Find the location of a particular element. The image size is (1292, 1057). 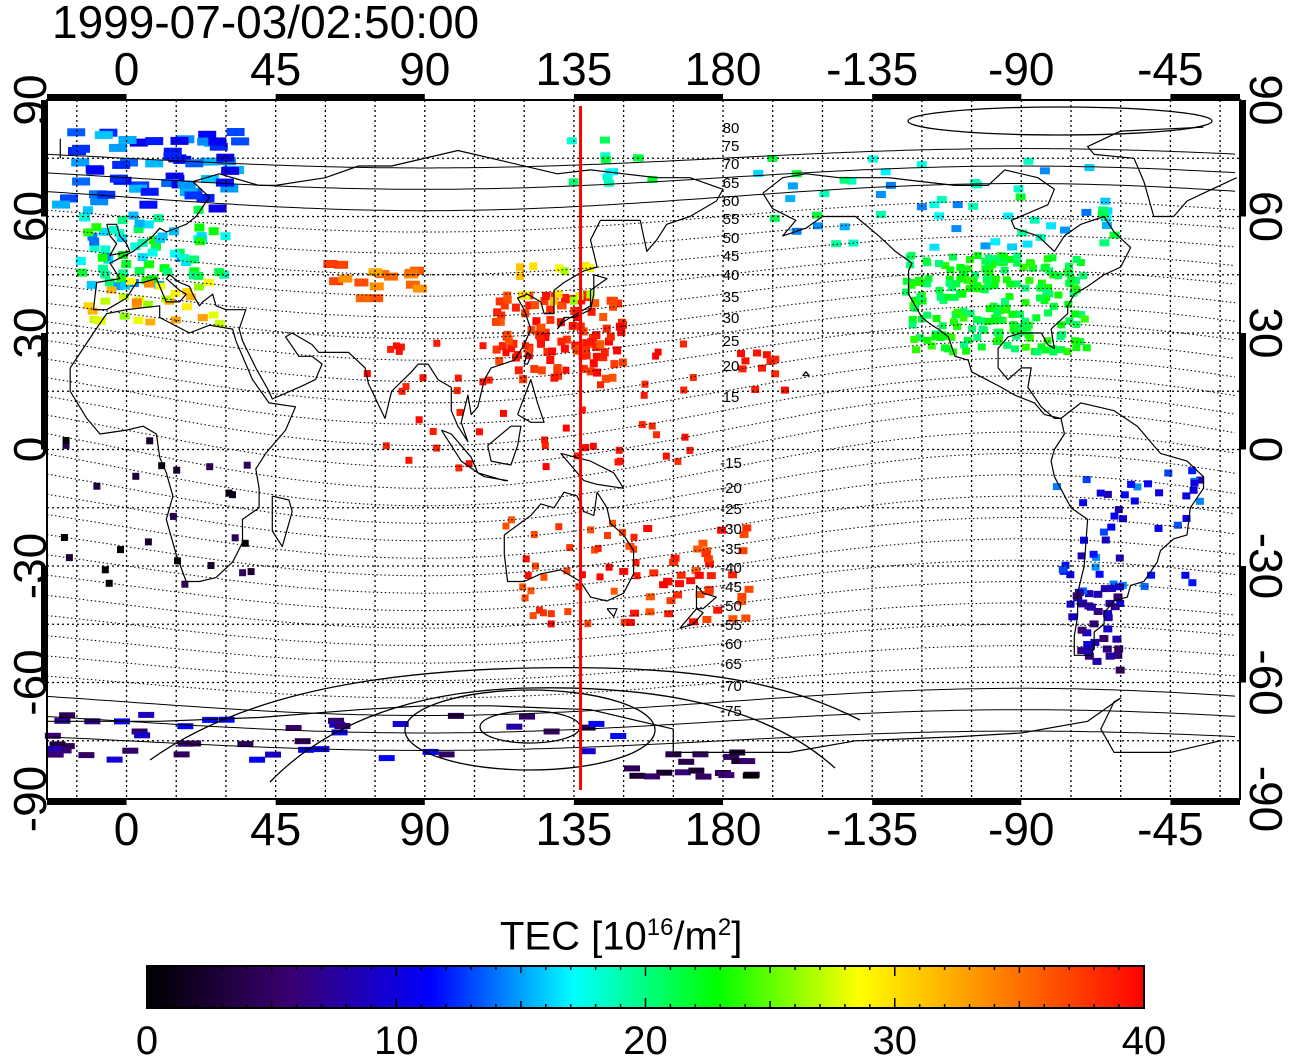

contour-value-label: 30 is located at coordinates (731, 318).